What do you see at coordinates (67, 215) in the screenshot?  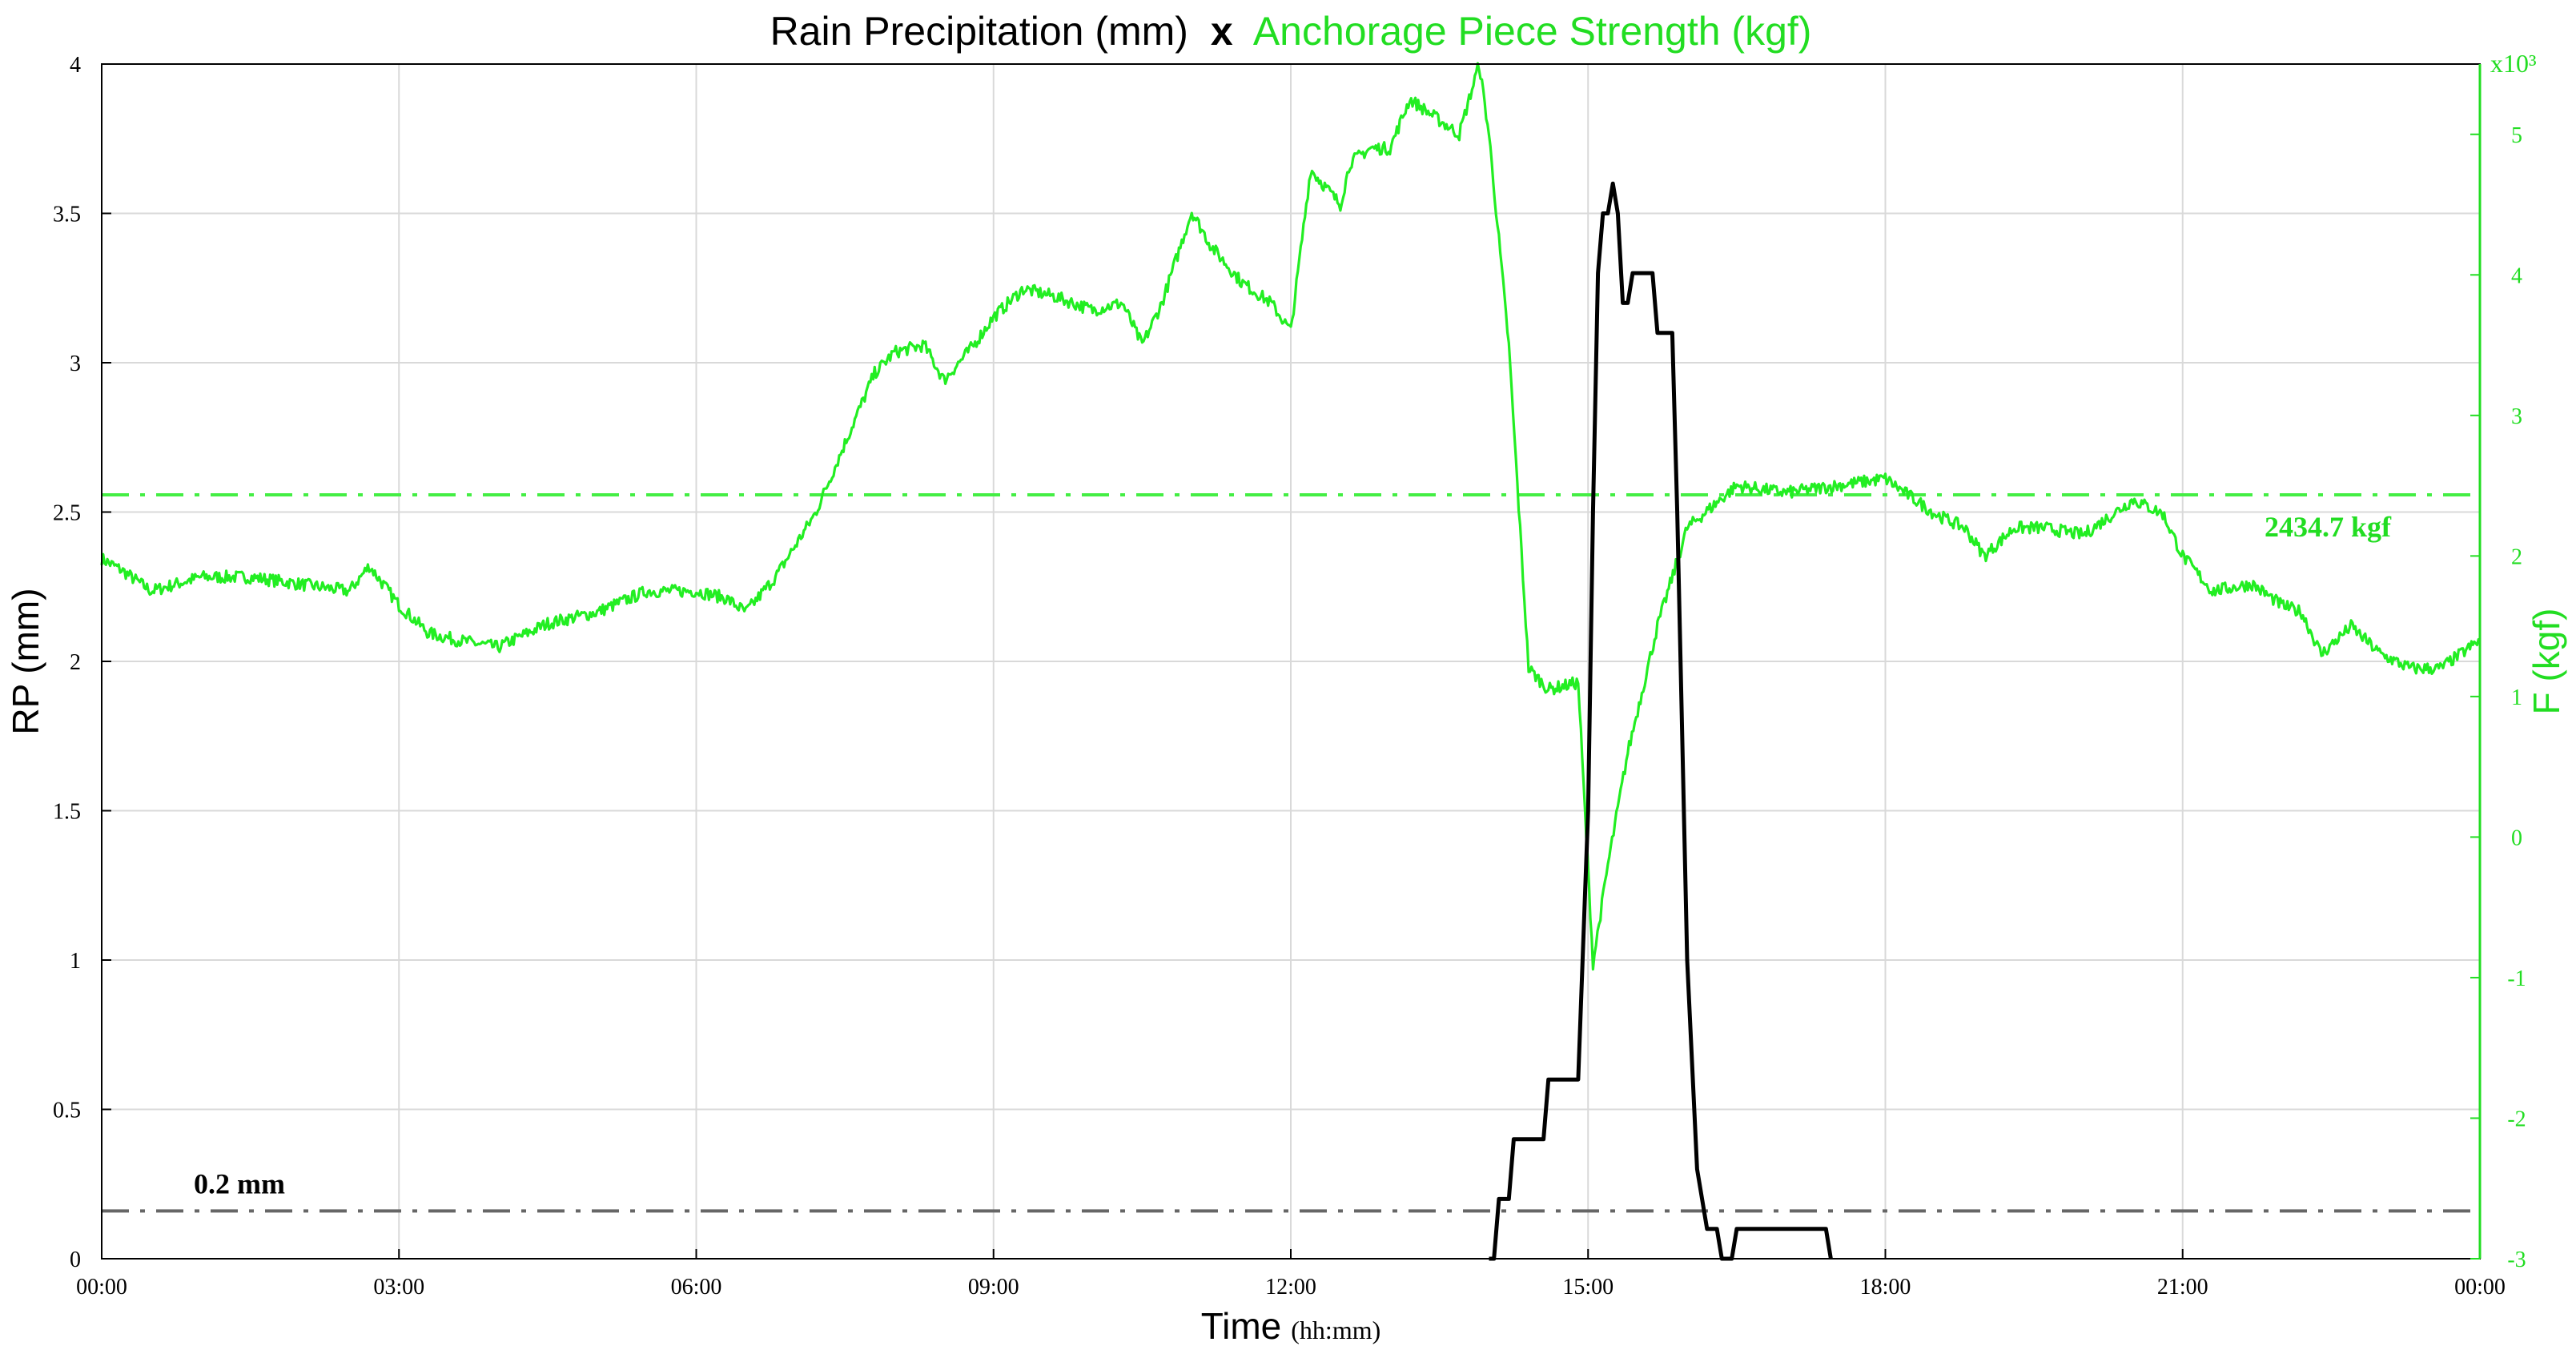 I see `y-left-tick-label: 3.5` at bounding box center [67, 215].